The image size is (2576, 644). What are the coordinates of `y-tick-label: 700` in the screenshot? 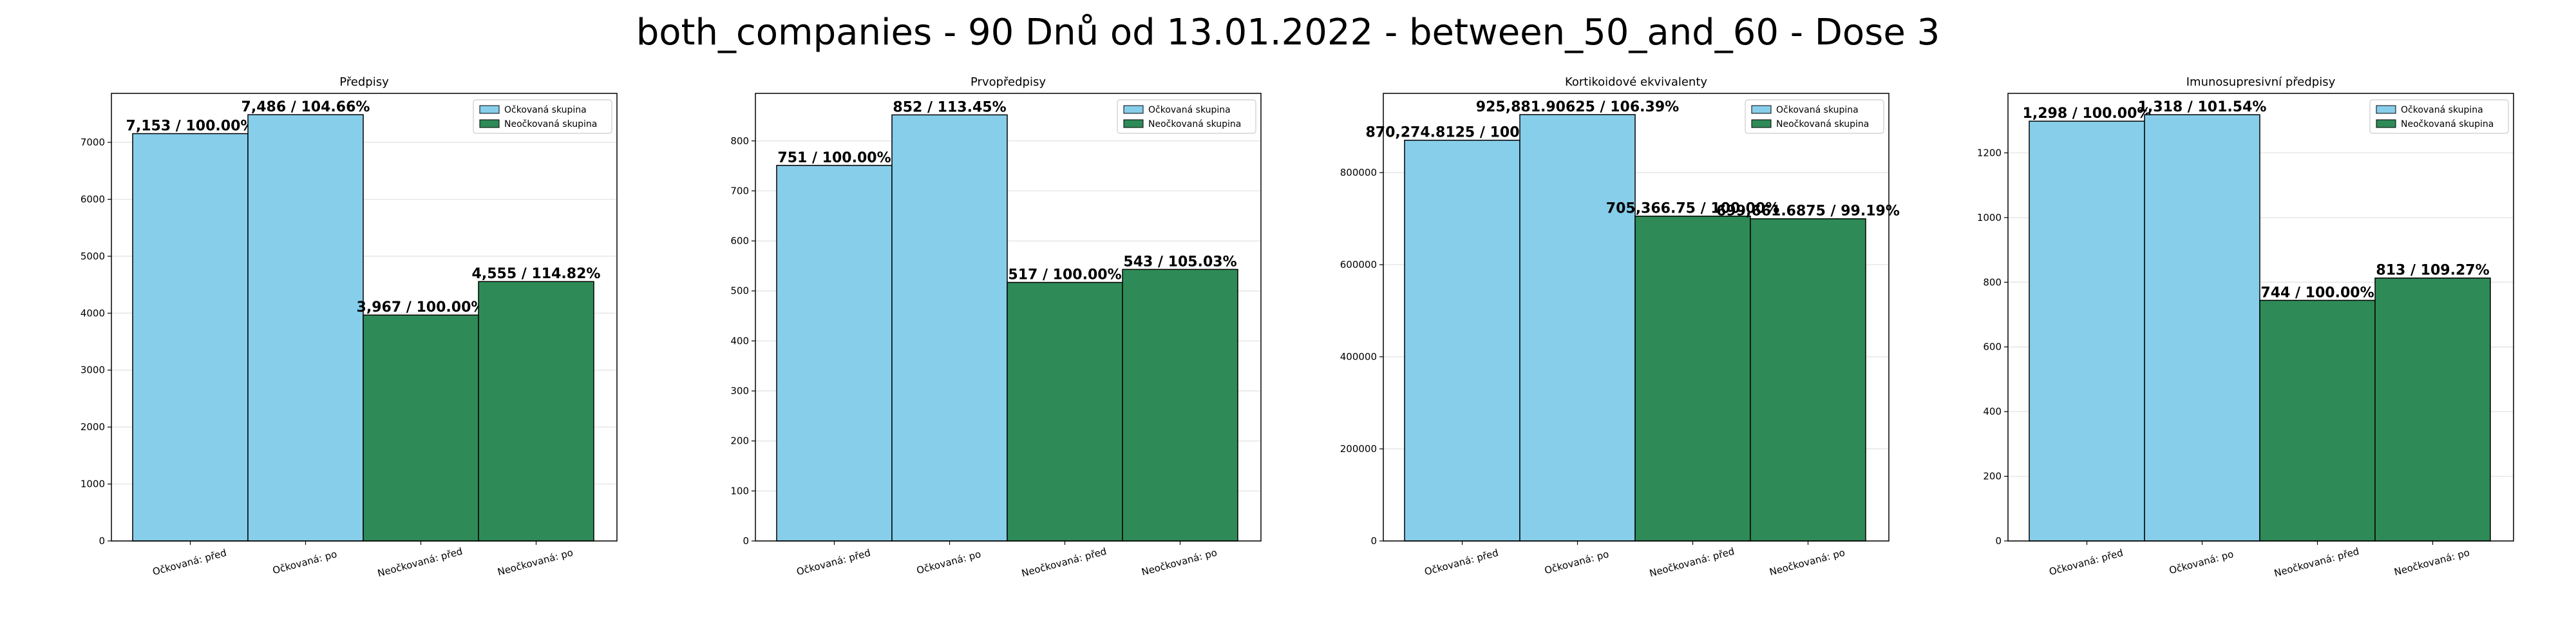 It's located at (740, 191).